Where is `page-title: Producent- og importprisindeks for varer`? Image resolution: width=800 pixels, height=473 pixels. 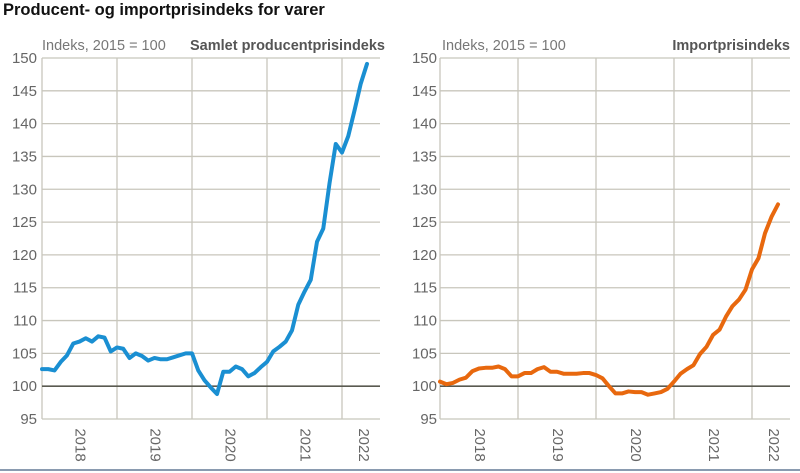
page-title: Producent- og importprisindeks for varer is located at coordinates (164, 10).